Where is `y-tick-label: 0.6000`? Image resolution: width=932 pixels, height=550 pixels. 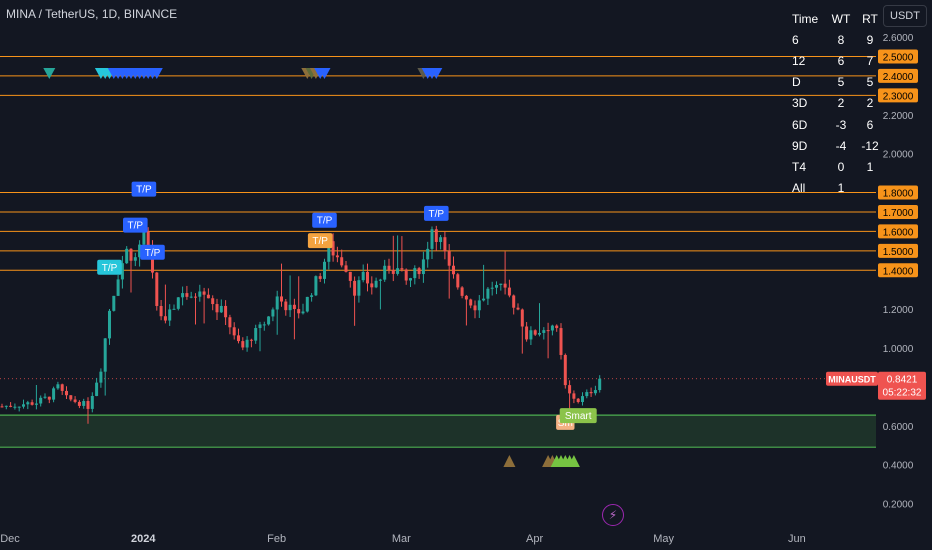 y-tick-label: 0.6000 is located at coordinates (898, 427).